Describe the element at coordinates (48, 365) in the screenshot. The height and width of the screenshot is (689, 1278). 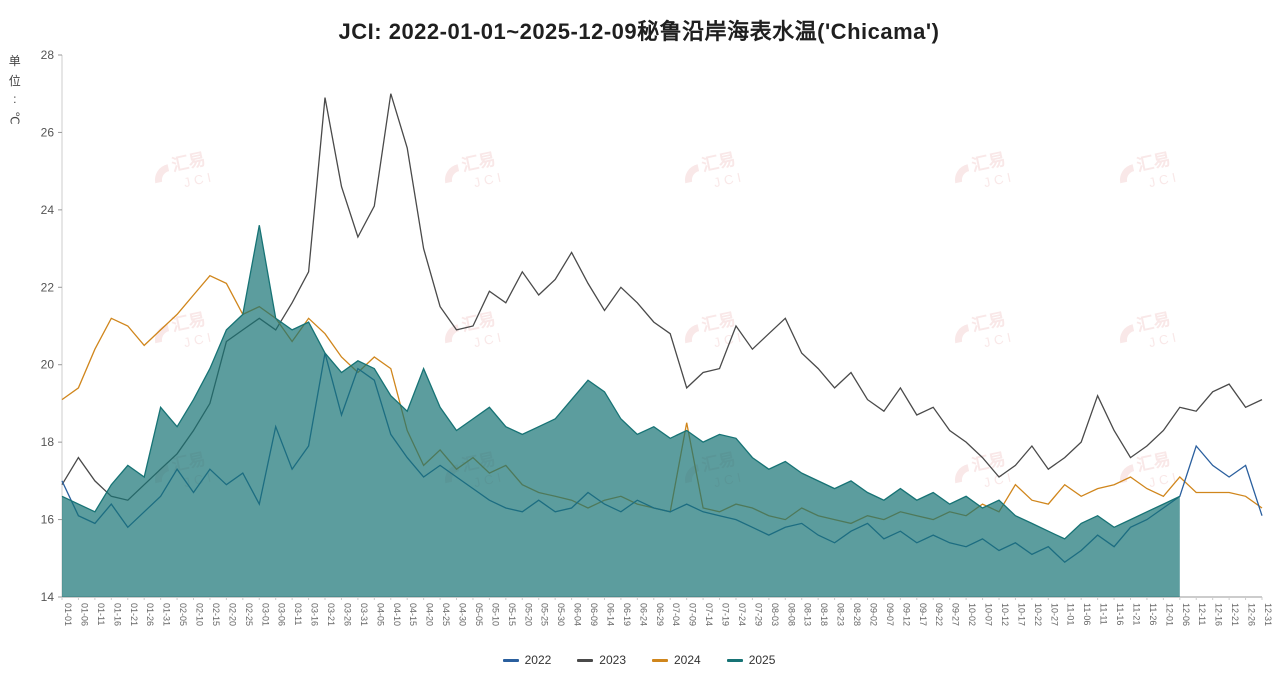
I see `y-tick-label: 20` at that location.